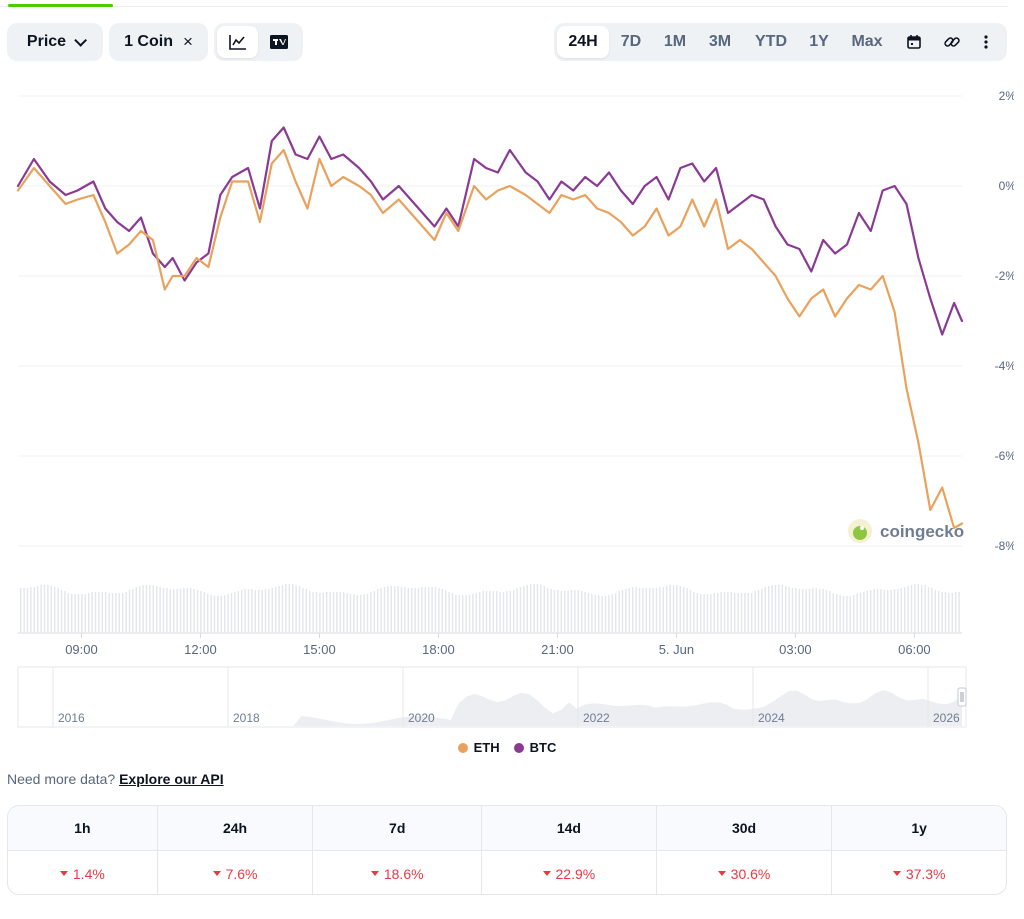  I want to click on share-link-button, so click(952, 42).